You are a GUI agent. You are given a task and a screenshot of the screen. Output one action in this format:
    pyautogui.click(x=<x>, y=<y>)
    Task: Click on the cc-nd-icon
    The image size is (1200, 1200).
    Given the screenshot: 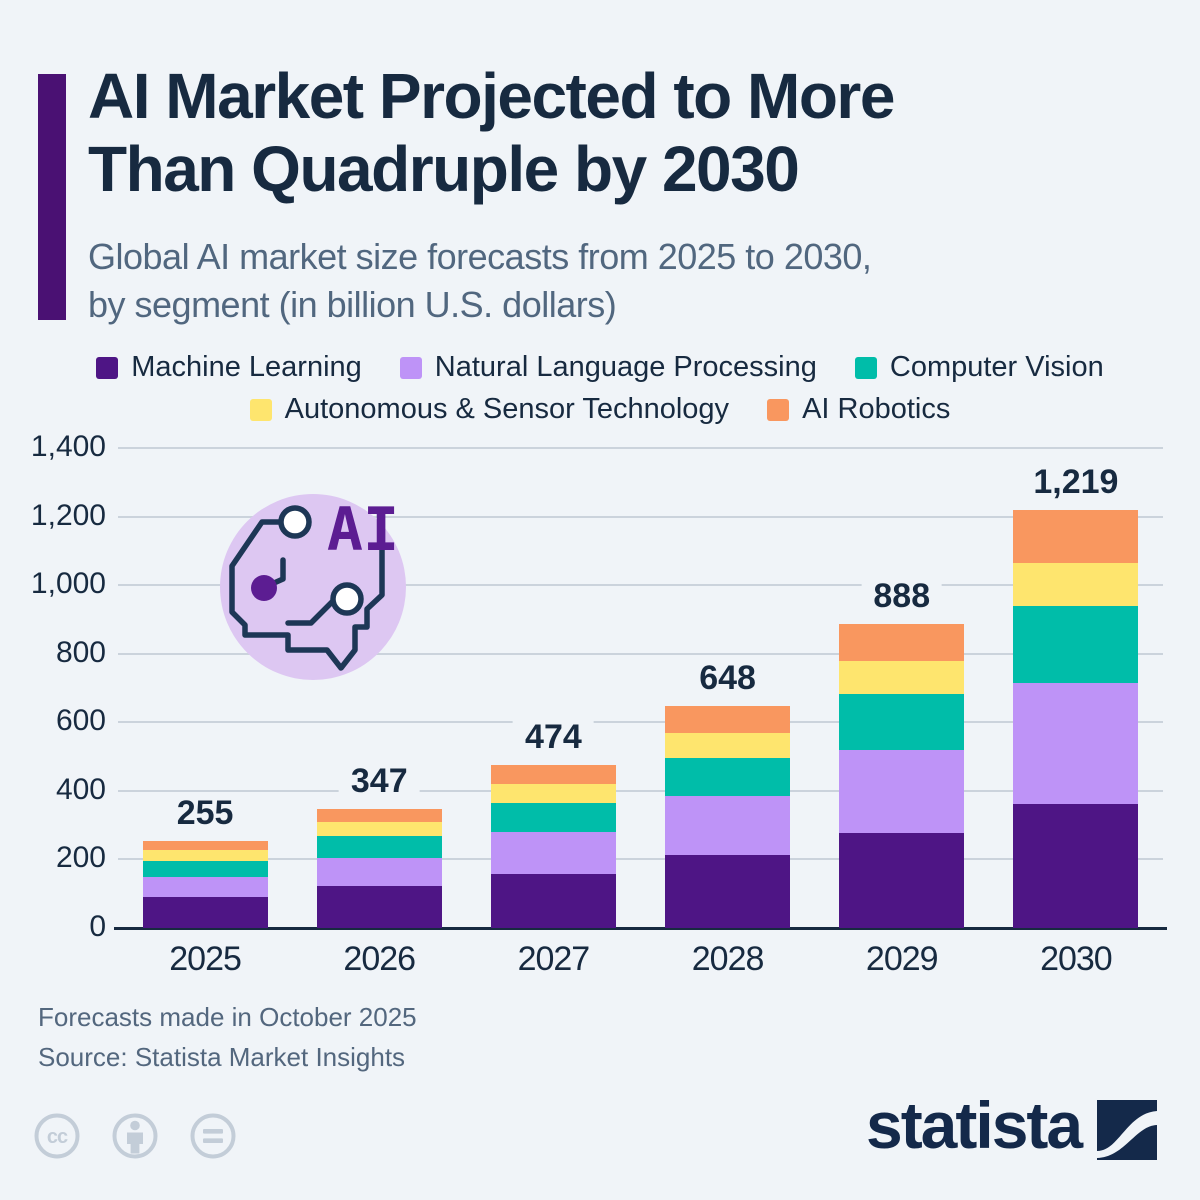 What is the action you would take?
    pyautogui.click(x=213, y=1136)
    